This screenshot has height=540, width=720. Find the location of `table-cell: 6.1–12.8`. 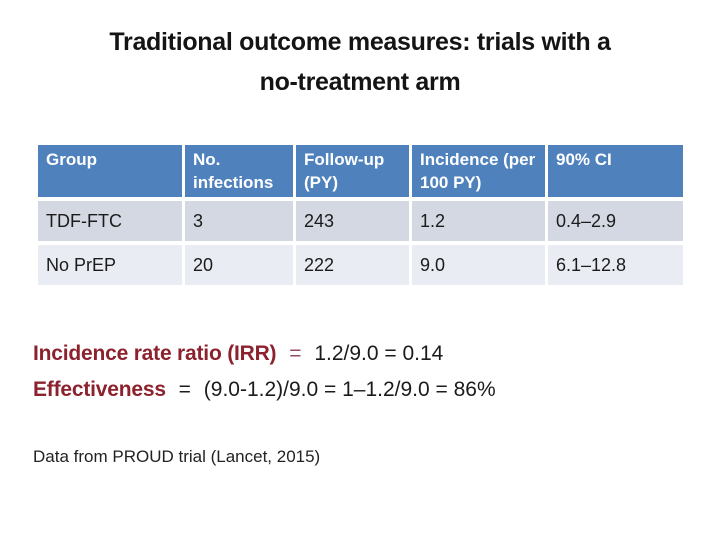

table-cell: 6.1–12.8 is located at coordinates (615, 265).